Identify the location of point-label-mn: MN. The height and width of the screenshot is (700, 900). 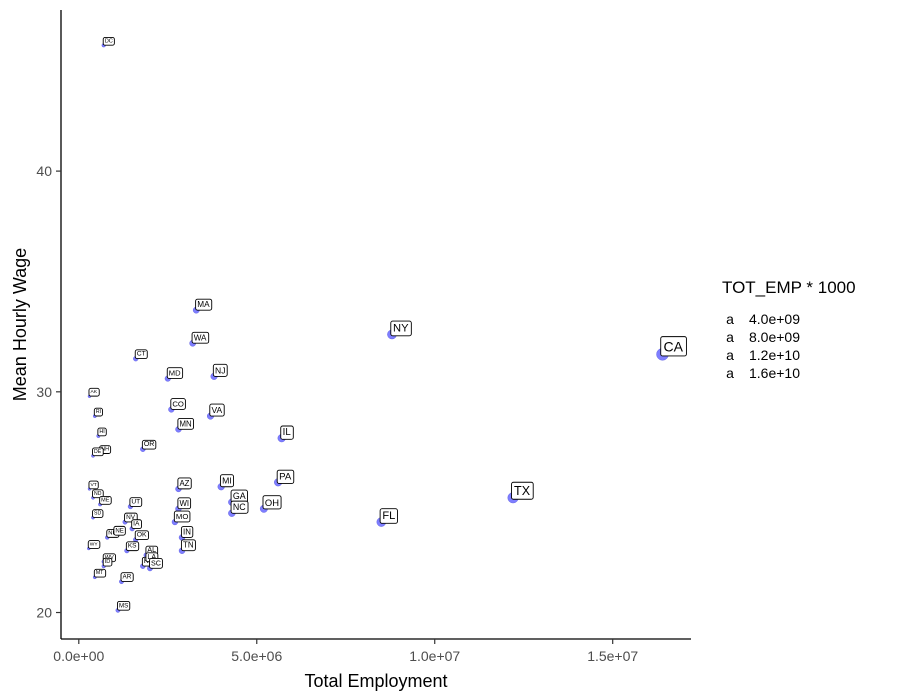
(185, 423).